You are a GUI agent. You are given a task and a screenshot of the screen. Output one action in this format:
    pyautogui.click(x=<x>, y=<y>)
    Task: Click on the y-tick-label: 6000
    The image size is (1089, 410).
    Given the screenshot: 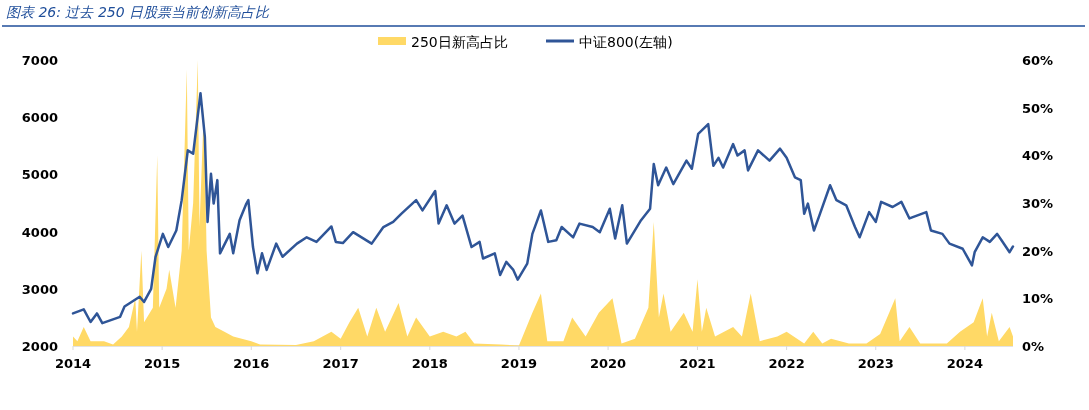 What is the action you would take?
    pyautogui.click(x=39, y=118)
    